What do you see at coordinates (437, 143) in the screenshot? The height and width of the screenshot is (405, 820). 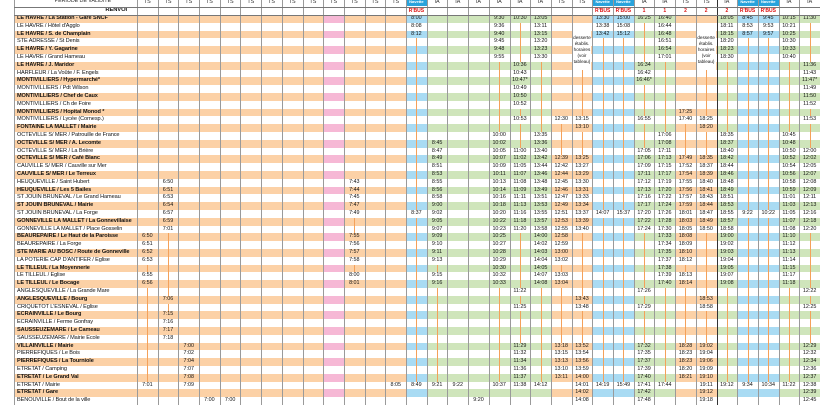 I see `time-cell: 8:45` at bounding box center [437, 143].